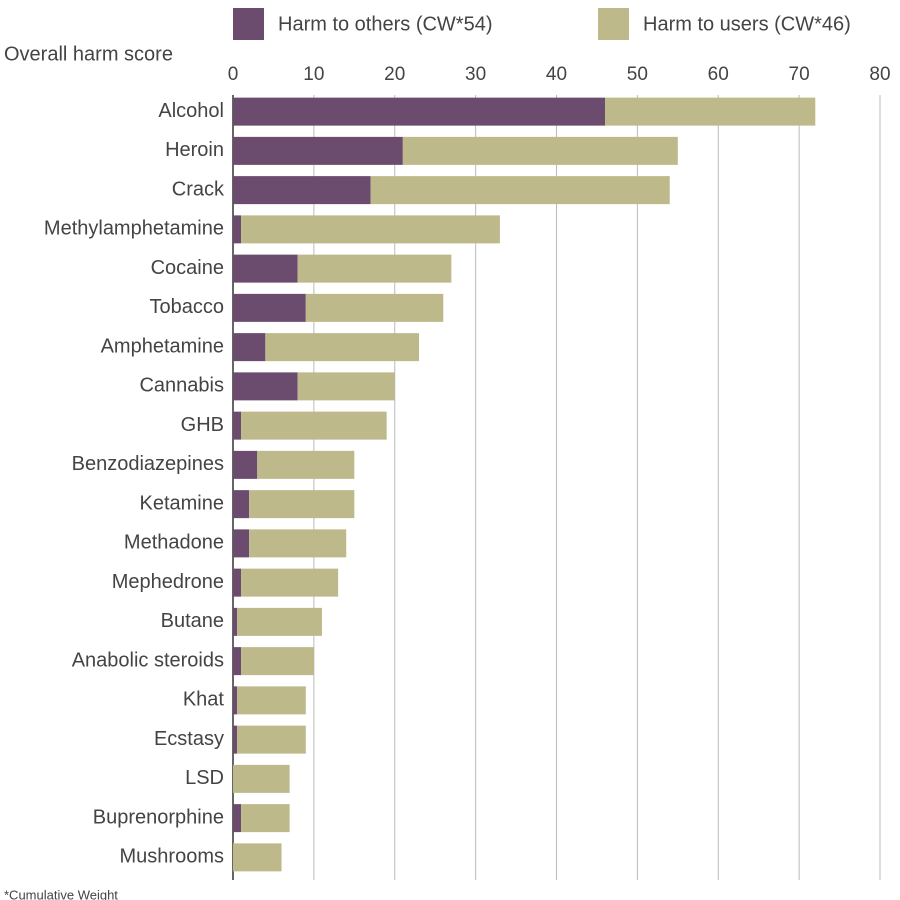 Image resolution: width=900 pixels, height=900 pixels. Describe the element at coordinates (187, 268) in the screenshot. I see `y-tick-label: Cocaine` at that location.